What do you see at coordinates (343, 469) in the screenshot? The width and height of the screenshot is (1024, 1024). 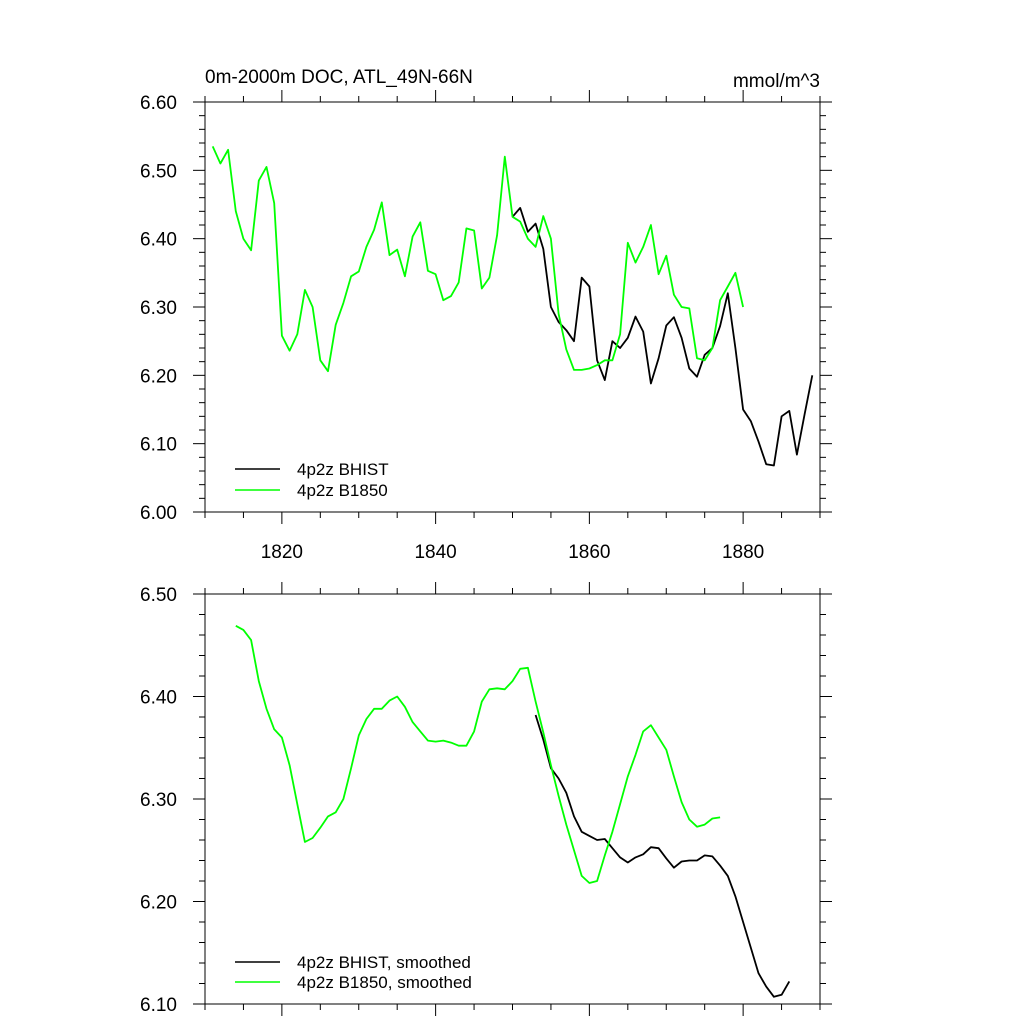 I see `top-legend-label-bhist: 4p2z BHIST` at bounding box center [343, 469].